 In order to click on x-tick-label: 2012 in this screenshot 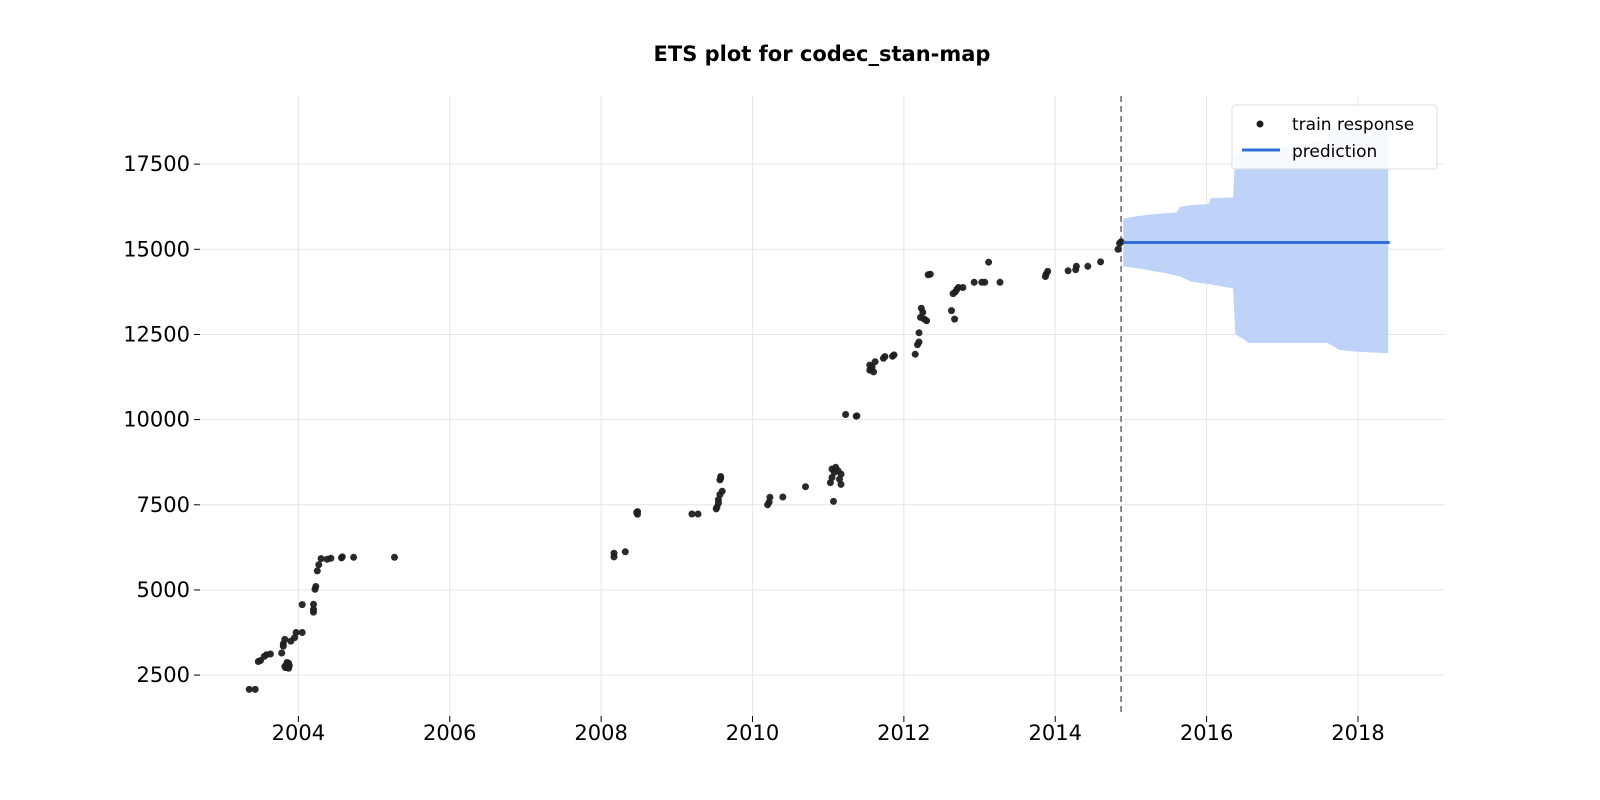, I will do `click(903, 733)`.